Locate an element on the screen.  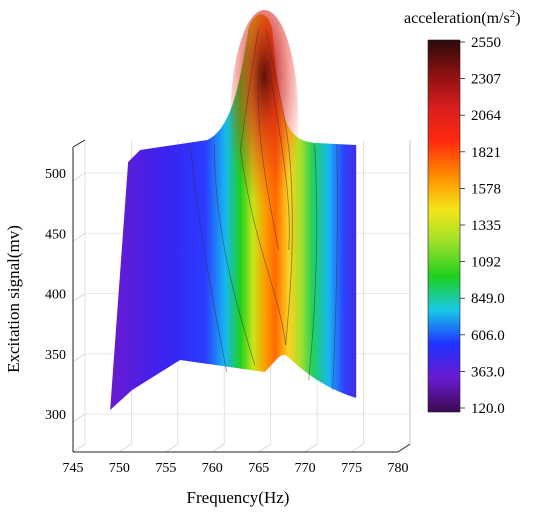
x-tick-label: 745 is located at coordinates (73, 468).